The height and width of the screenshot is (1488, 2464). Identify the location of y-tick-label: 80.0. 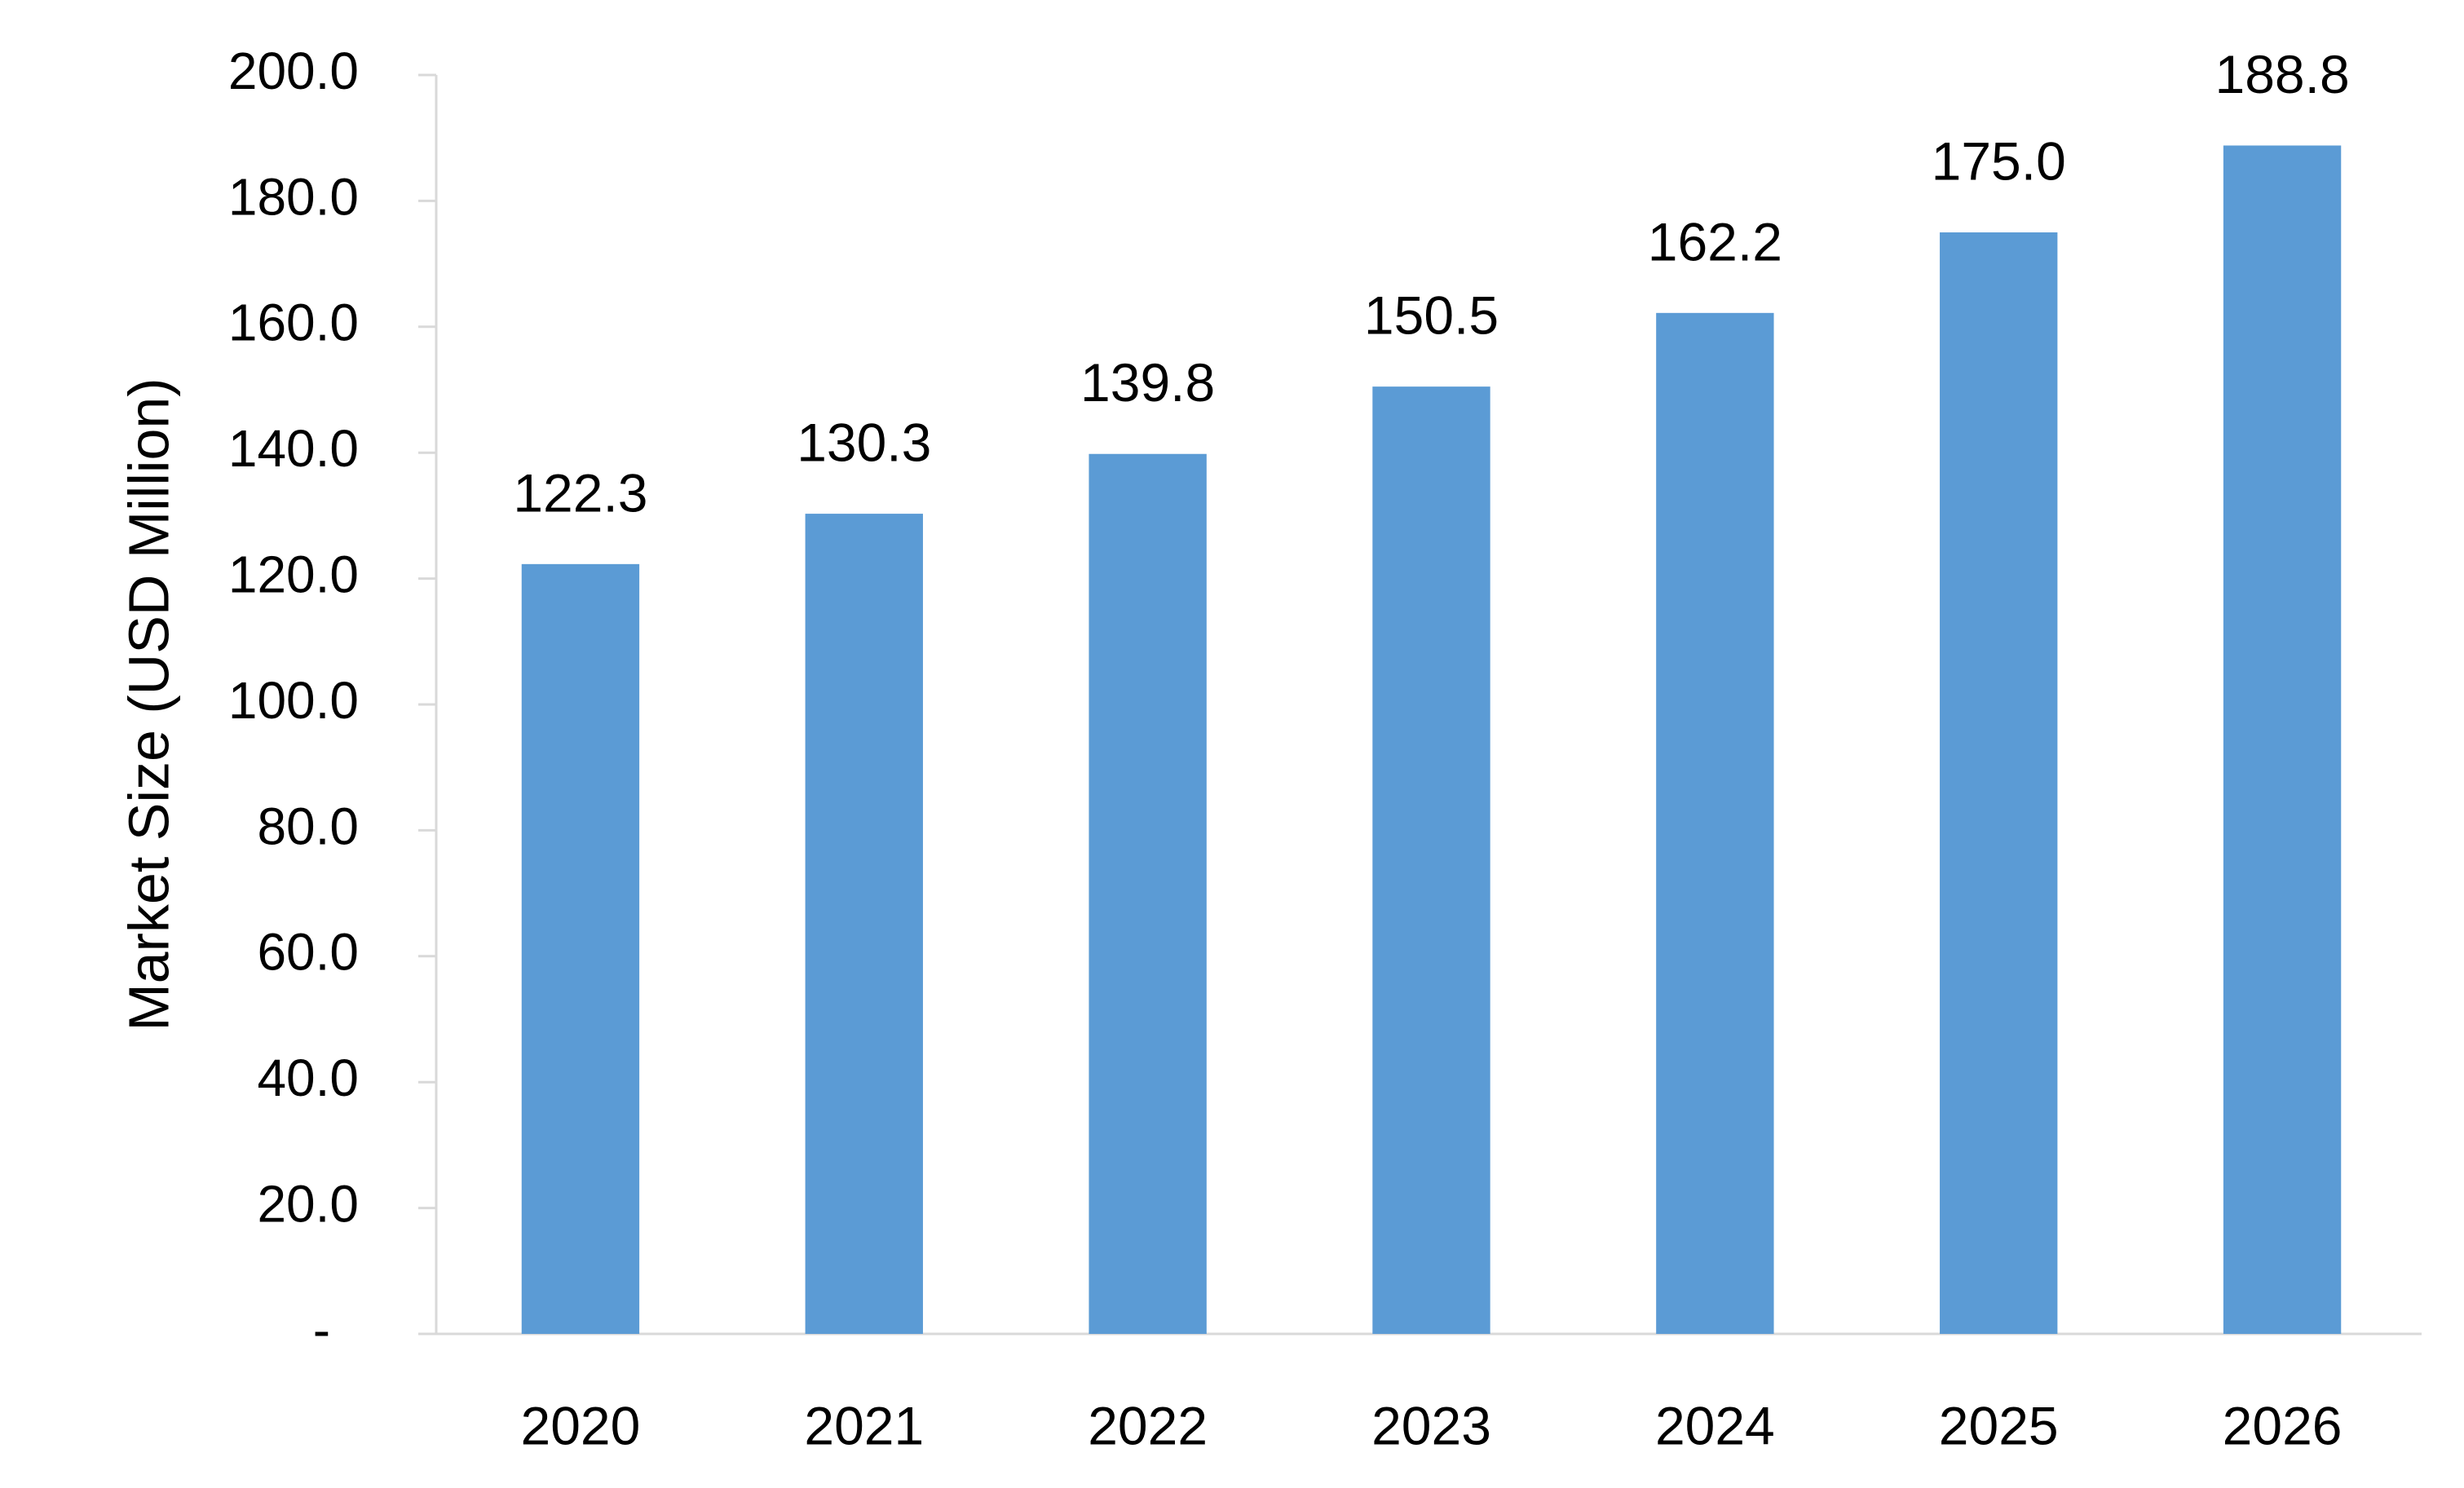
(308, 826).